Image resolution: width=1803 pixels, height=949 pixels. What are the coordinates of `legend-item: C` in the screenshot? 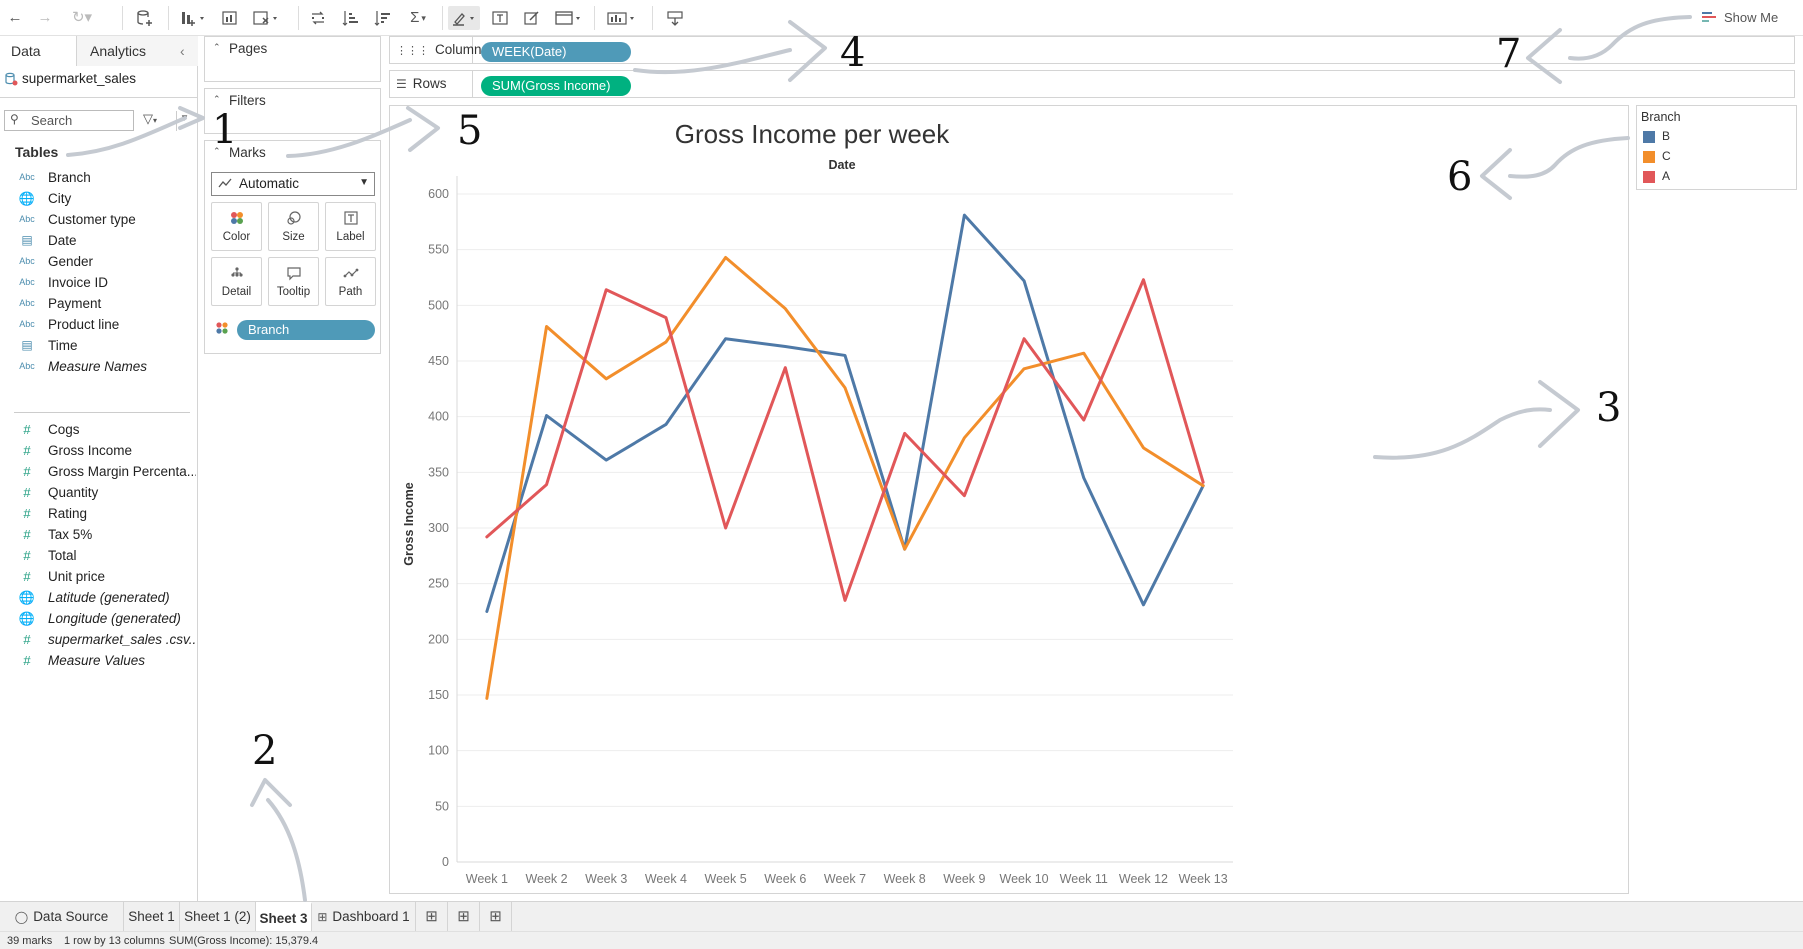 It's located at (1713, 157).